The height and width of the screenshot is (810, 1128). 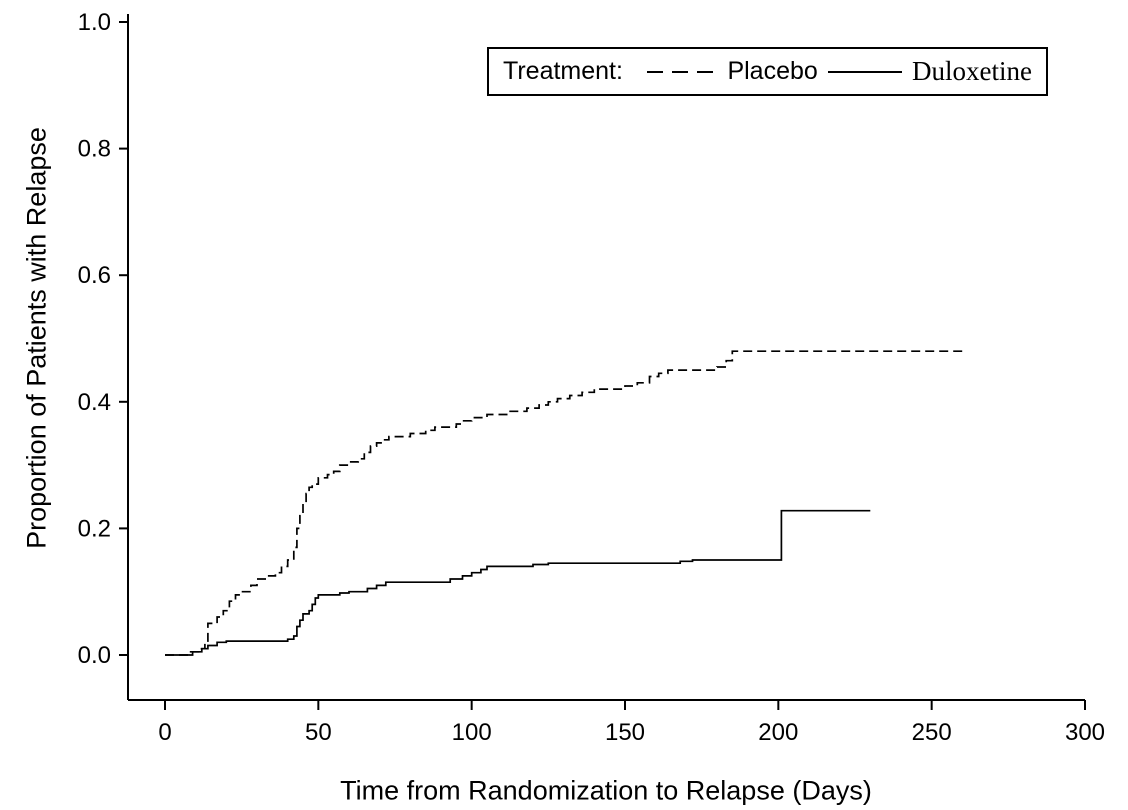 I want to click on y-tick-label: 0.8, so click(x=94, y=149).